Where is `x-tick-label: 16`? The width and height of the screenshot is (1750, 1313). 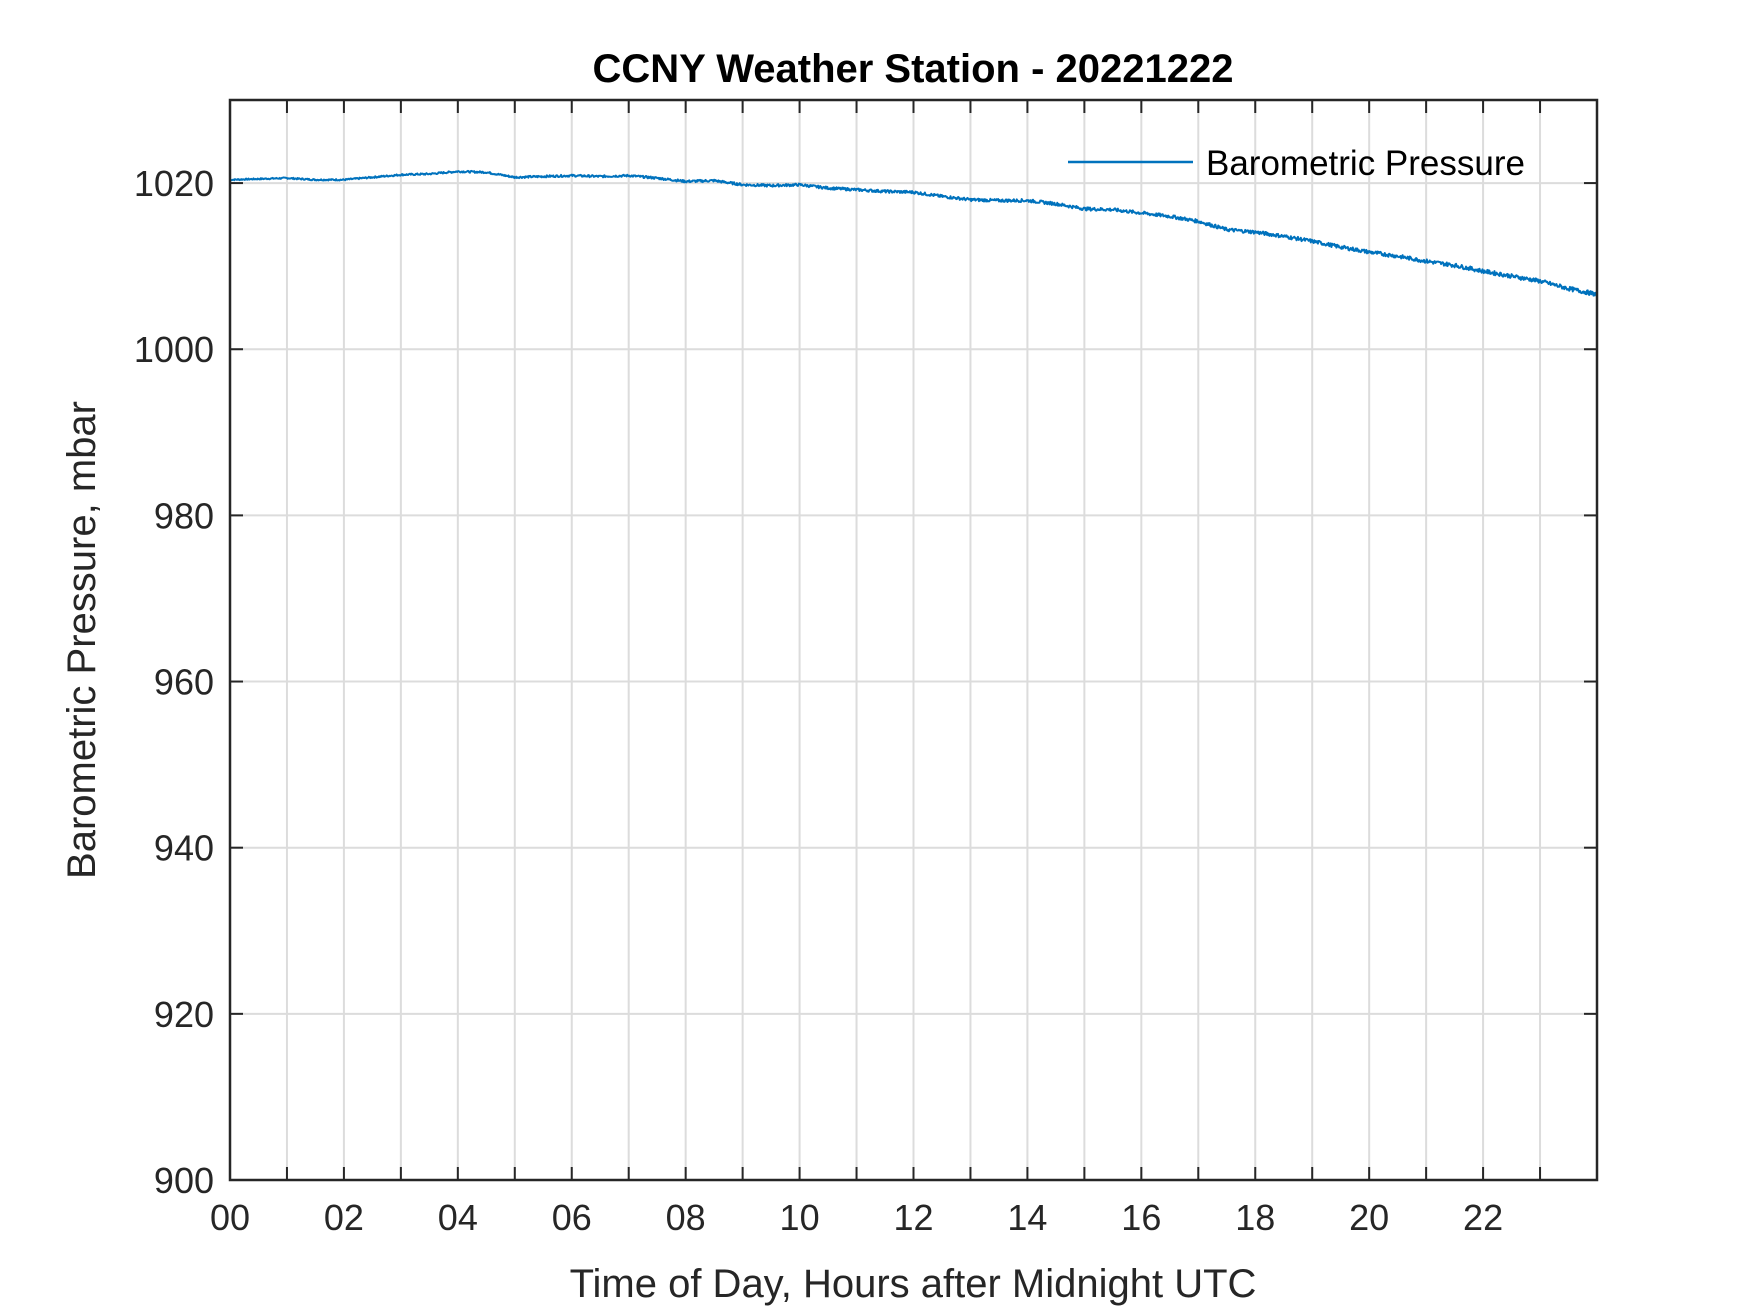
x-tick-label: 16 is located at coordinates (1141, 1217).